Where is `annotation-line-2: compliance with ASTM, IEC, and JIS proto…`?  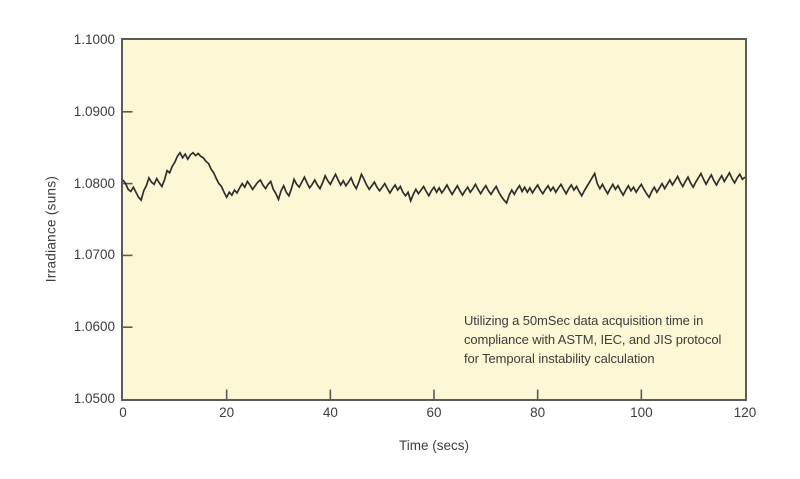 annotation-line-2: compliance with ASTM, IEC, and JIS proto… is located at coordinates (593, 339).